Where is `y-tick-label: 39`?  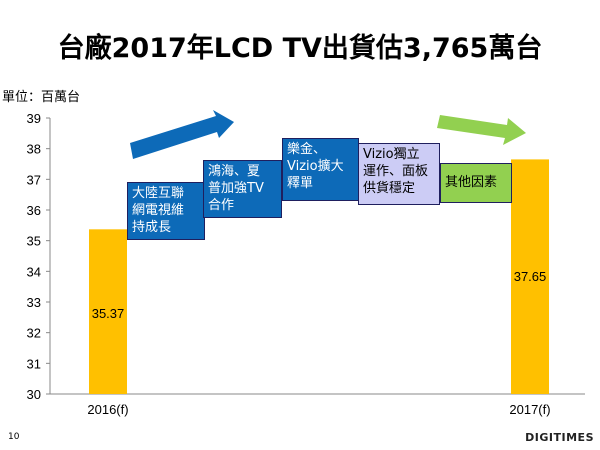
y-tick-label: 39 is located at coordinates (34, 118).